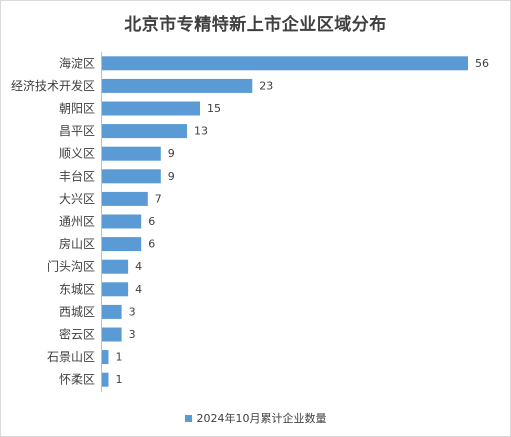  I want to click on data-label-3: 15, so click(214, 108).